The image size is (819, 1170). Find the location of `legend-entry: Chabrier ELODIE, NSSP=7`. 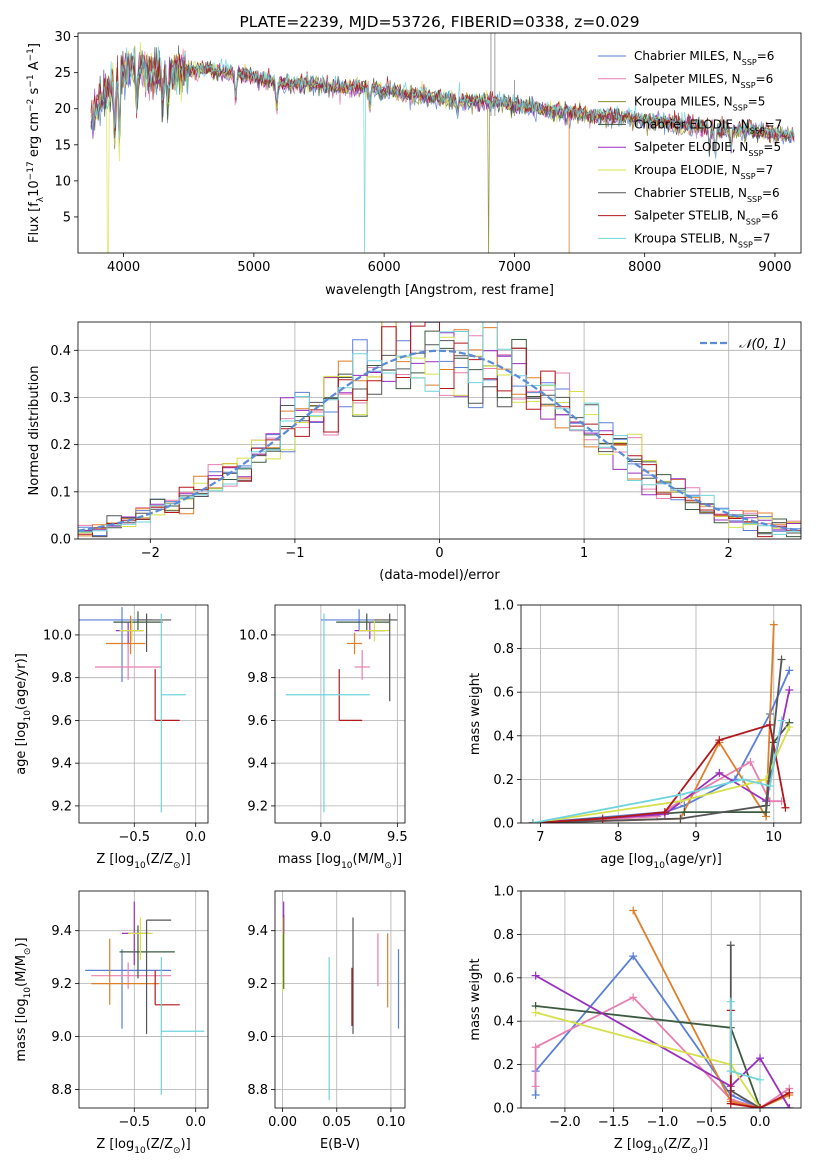

legend-entry: Chabrier ELODIE, NSSP=7 is located at coordinates (708, 126).